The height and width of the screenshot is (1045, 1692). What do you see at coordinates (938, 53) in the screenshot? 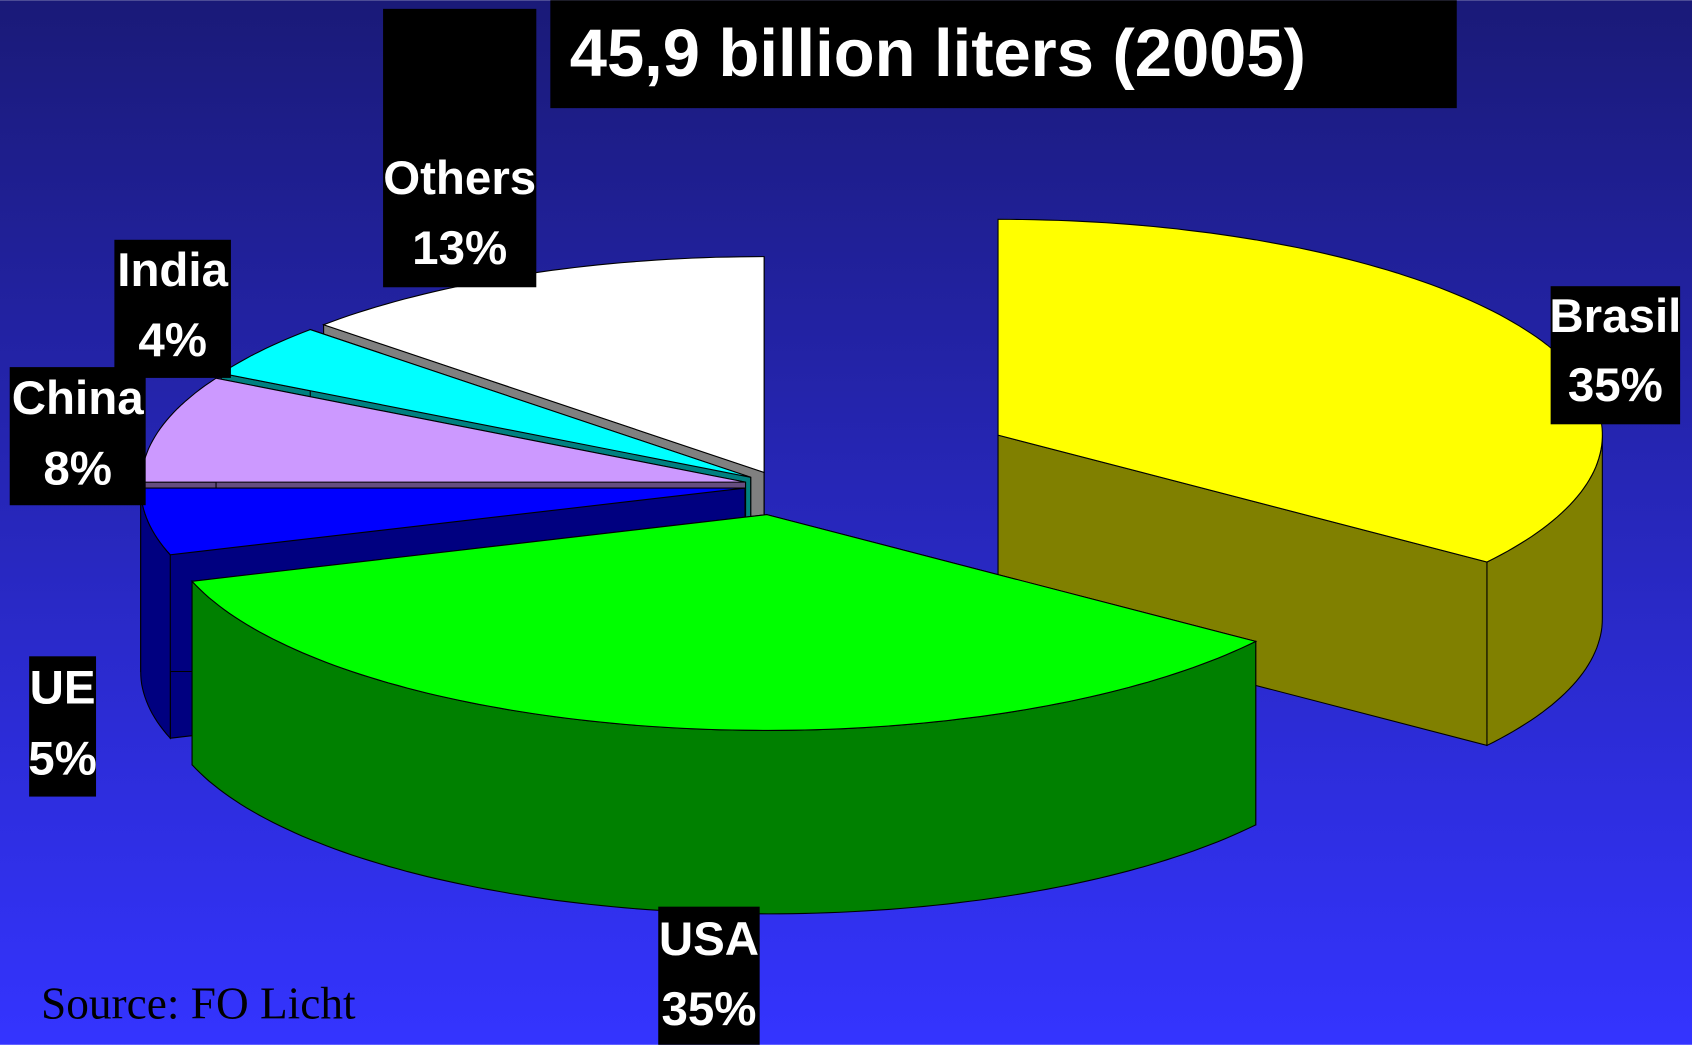
I see `chart-title: 45,9 billion liters (2005)` at bounding box center [938, 53].